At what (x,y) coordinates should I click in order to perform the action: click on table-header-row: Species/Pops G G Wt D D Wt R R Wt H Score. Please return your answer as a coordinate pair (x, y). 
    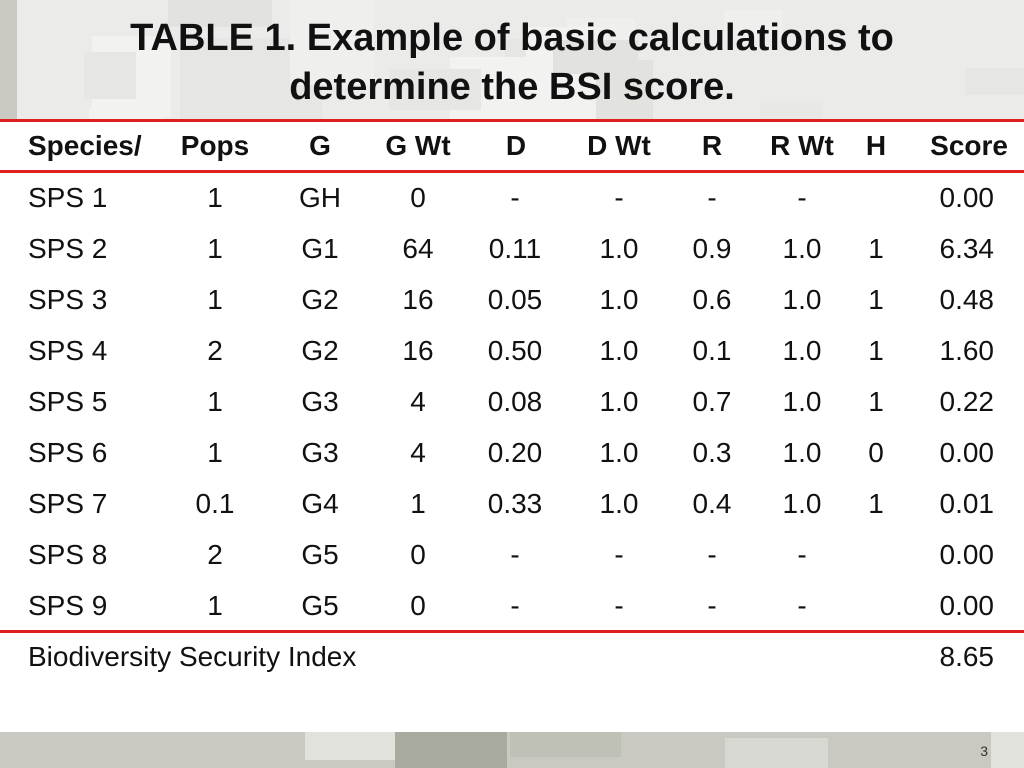
    Looking at the image, I should click on (512, 146).